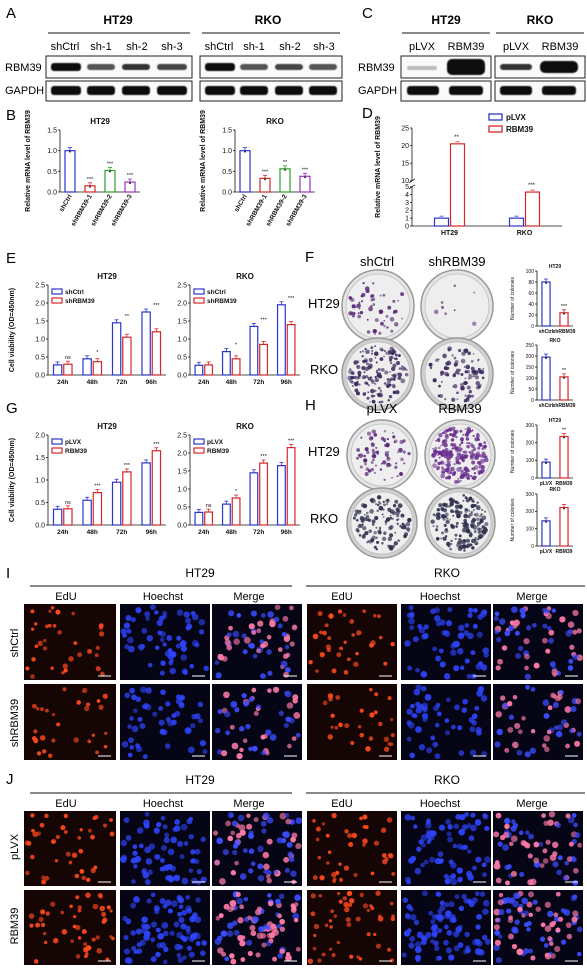 Image resolution: width=587 pixels, height=969 pixels. What do you see at coordinates (531, 305) in the screenshot?
I see `y-tick-label: 40` at bounding box center [531, 305].